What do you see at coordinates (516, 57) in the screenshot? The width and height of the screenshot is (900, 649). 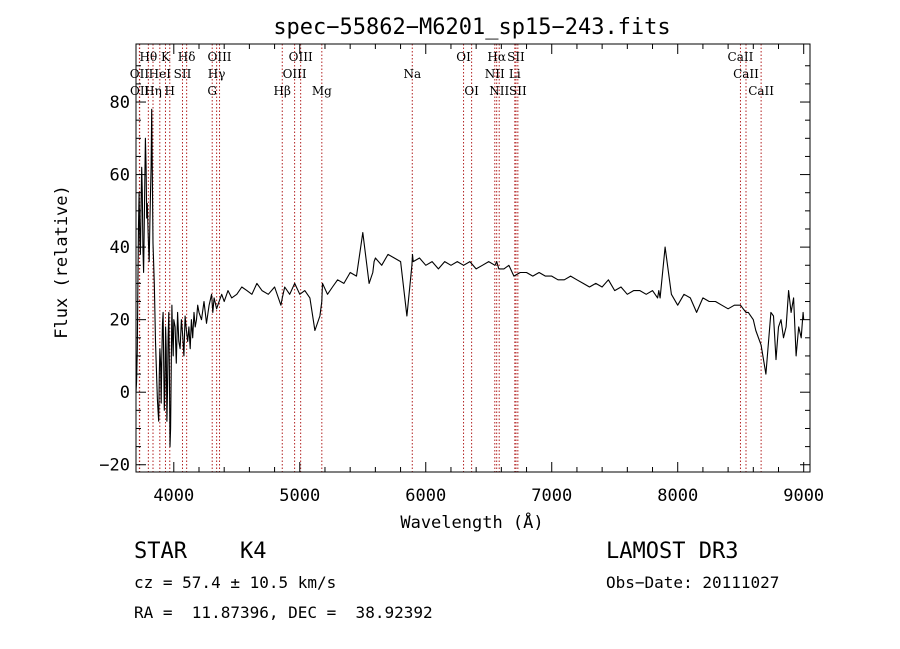 I see `line-label-7: SII` at bounding box center [516, 57].